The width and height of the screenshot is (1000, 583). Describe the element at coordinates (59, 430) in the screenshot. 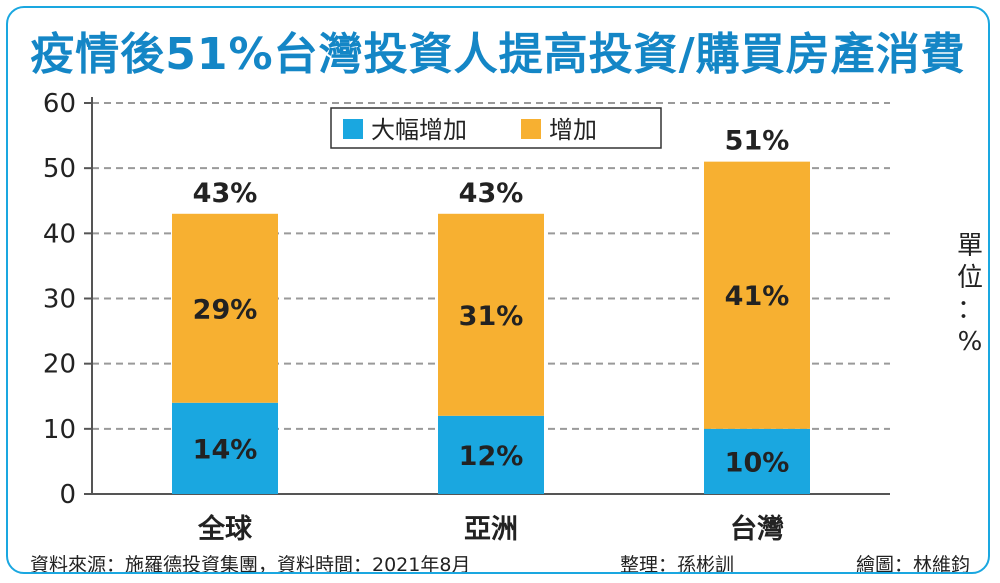

I see `y-tick-label: 10` at that location.